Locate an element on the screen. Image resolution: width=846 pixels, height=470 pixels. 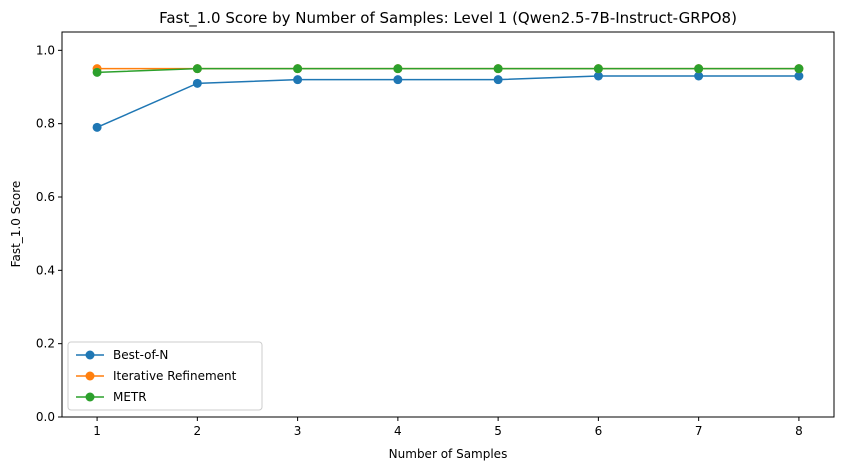
y-axis: 0.0 0.2 0.4 0.6 0.8 1.0 is located at coordinates (49, 233).